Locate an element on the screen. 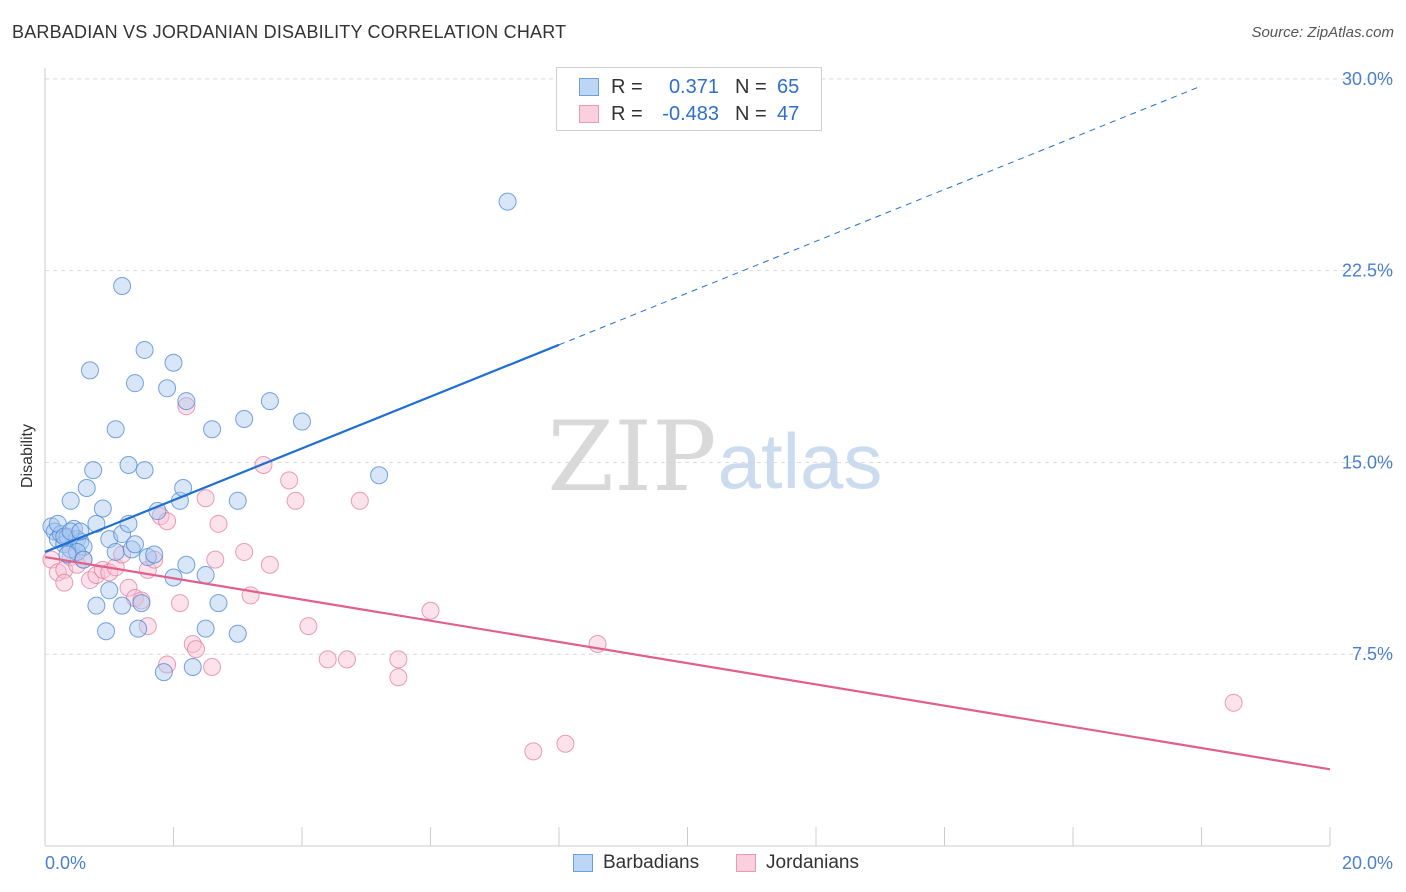 The height and width of the screenshot is (892, 1406). watermark: ZIP atlas is located at coordinates (714, 457).